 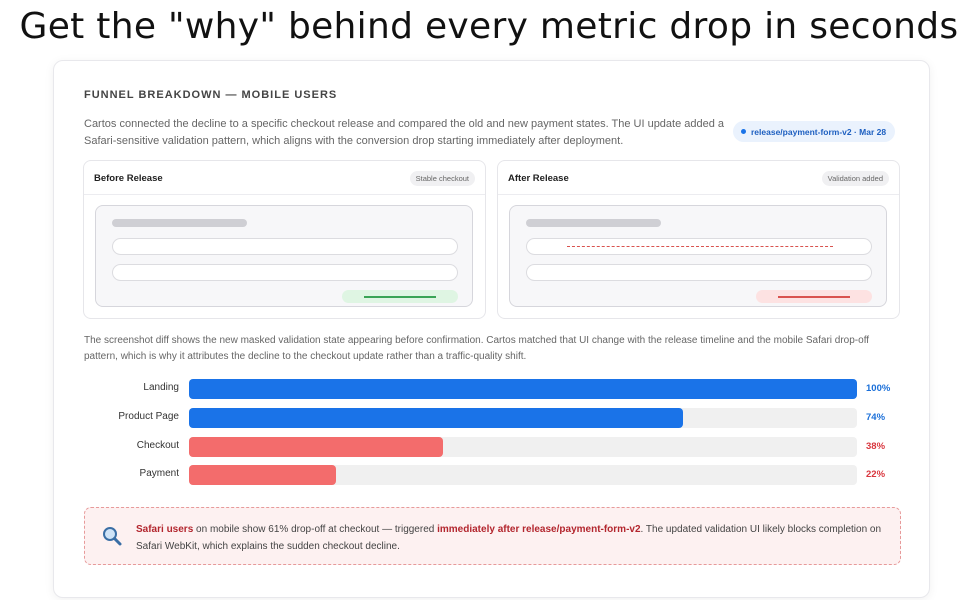 I want to click on funnel-label: Checkout, so click(x=158, y=445).